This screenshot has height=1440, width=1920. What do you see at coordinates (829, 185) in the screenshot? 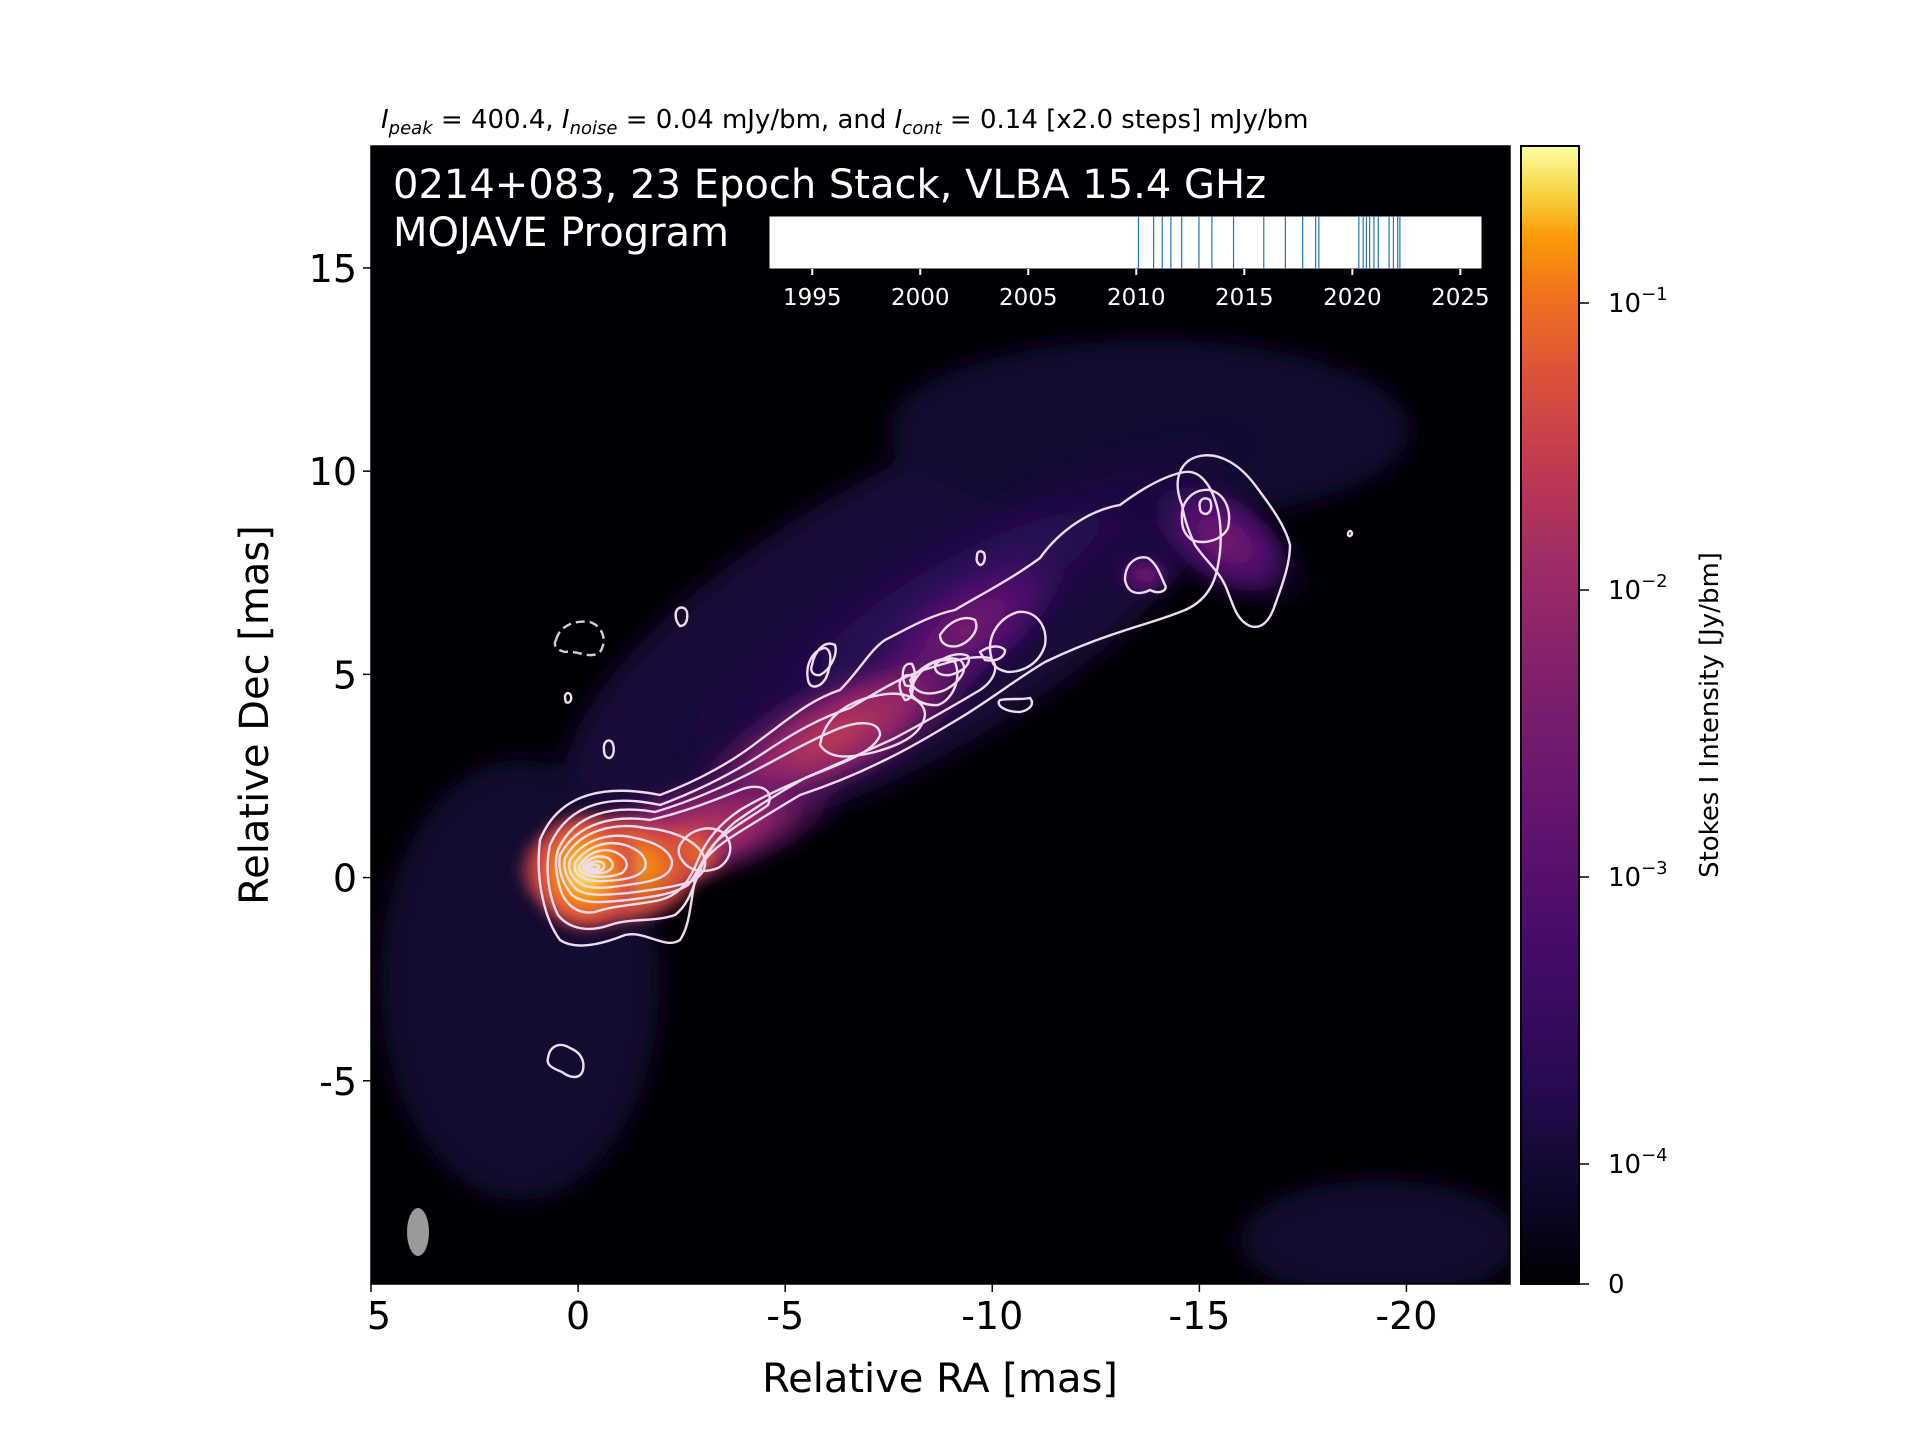
I see `source-title: 0214+083, 23 Epoch Stack, VLBA 15.4 GHz` at bounding box center [829, 185].